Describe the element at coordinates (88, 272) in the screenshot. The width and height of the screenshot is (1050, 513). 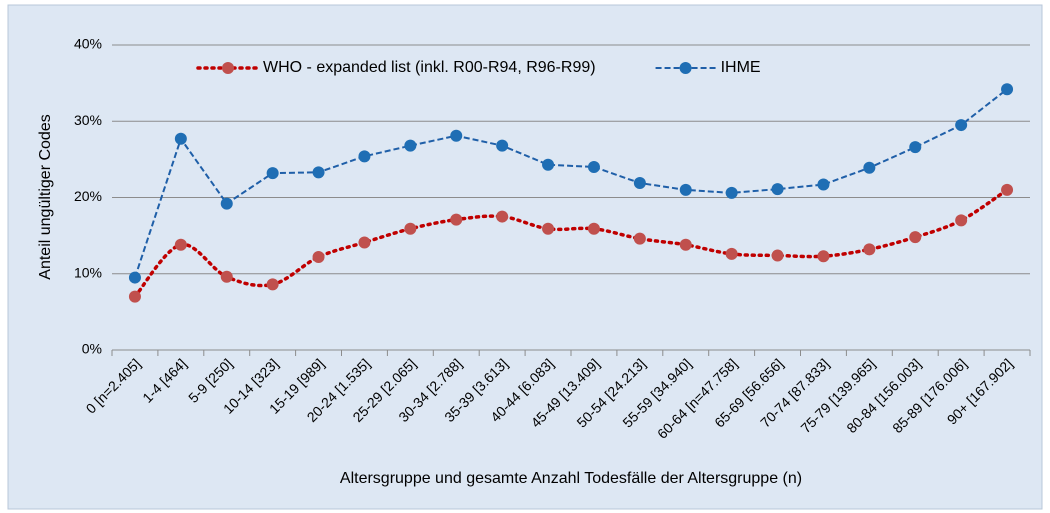
I see `y-tick-label: 10%` at that location.